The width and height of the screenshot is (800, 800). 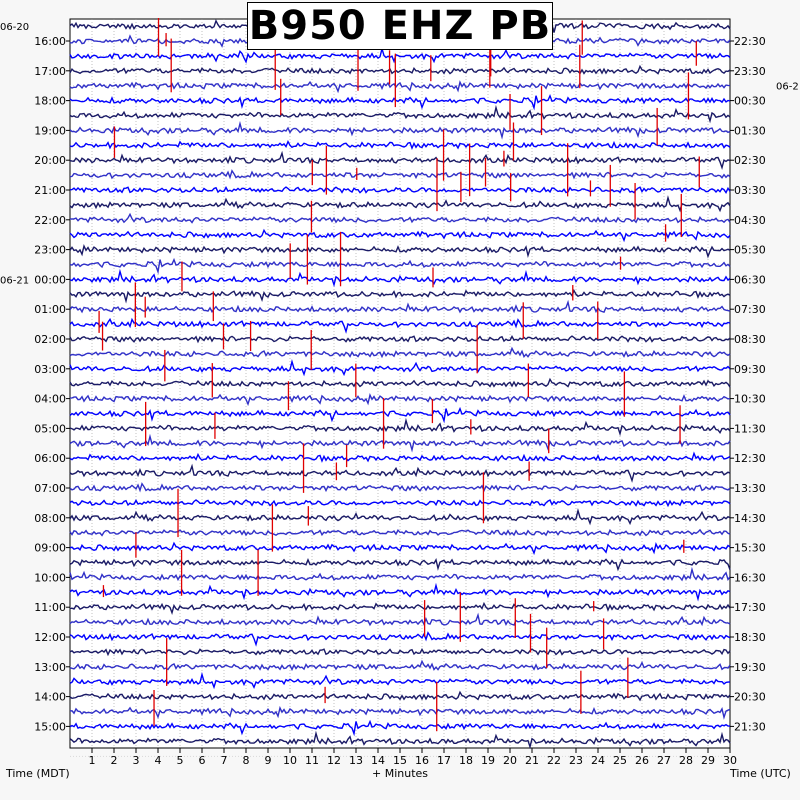 What do you see at coordinates (114, 760) in the screenshot?
I see `x-tick-label: 2` at bounding box center [114, 760].